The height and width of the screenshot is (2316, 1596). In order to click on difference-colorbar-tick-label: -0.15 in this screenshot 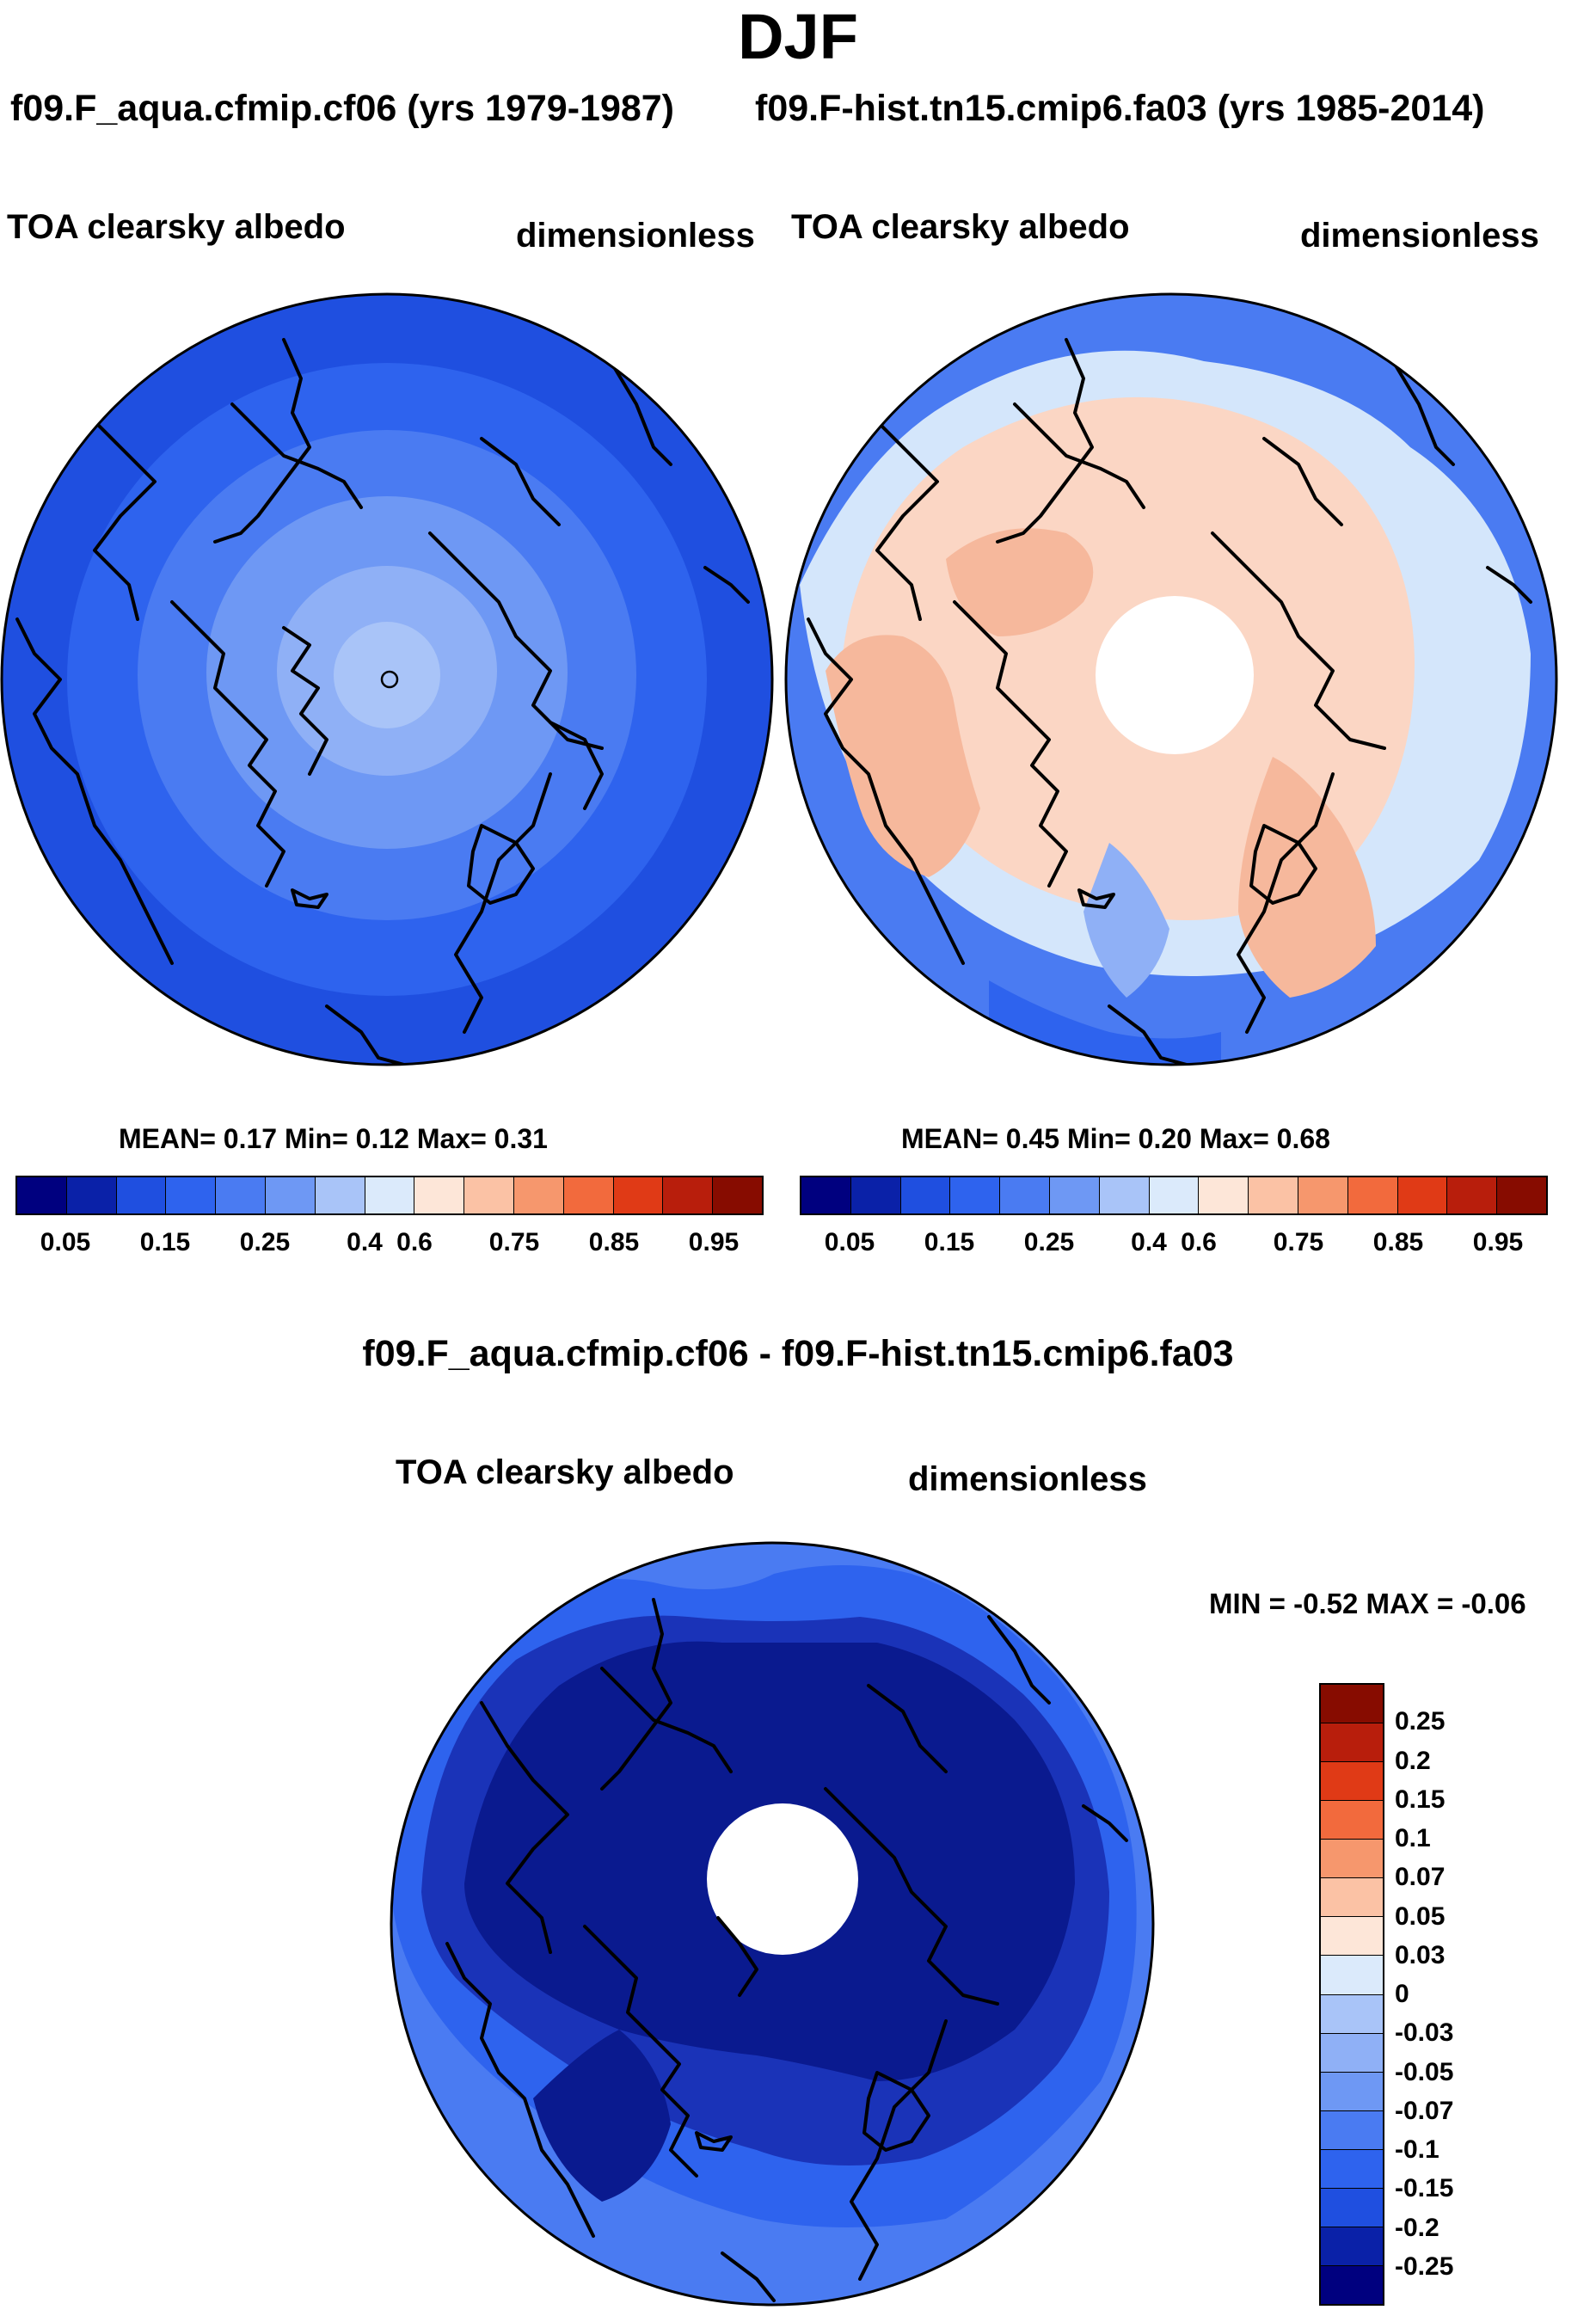, I will do `click(1424, 2189)`.